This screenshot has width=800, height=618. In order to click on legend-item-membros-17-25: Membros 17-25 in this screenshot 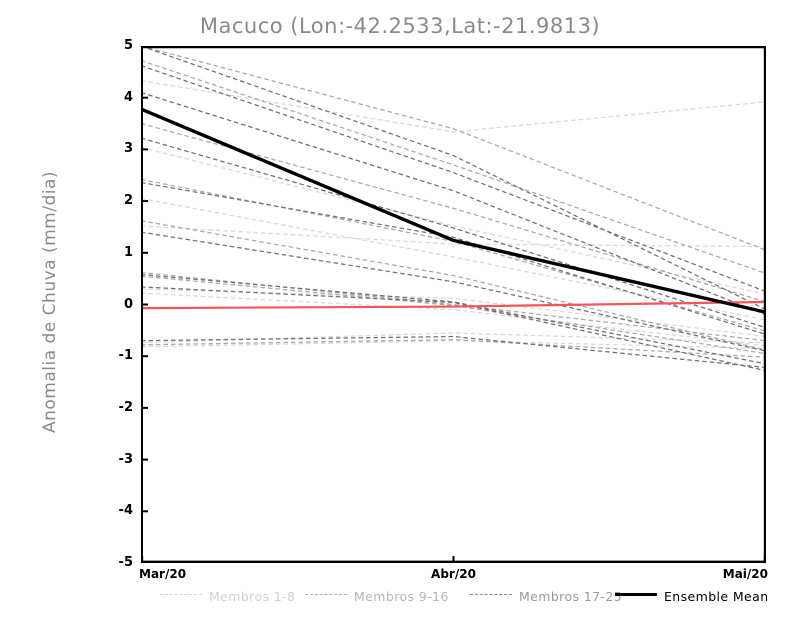, I will do `click(546, 596)`.